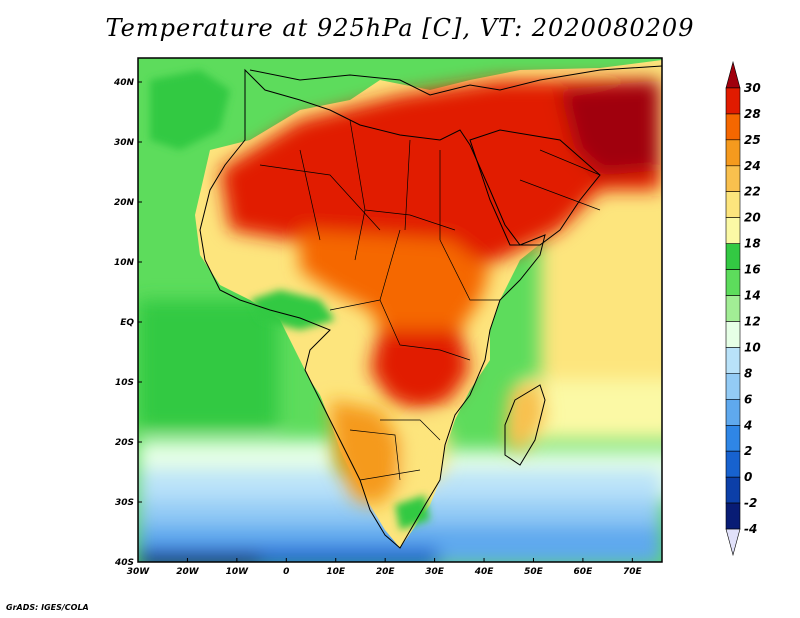 The width and height of the screenshot is (800, 618). Describe the element at coordinates (748, 399) in the screenshot. I see `colorbar-label: 6` at that location.